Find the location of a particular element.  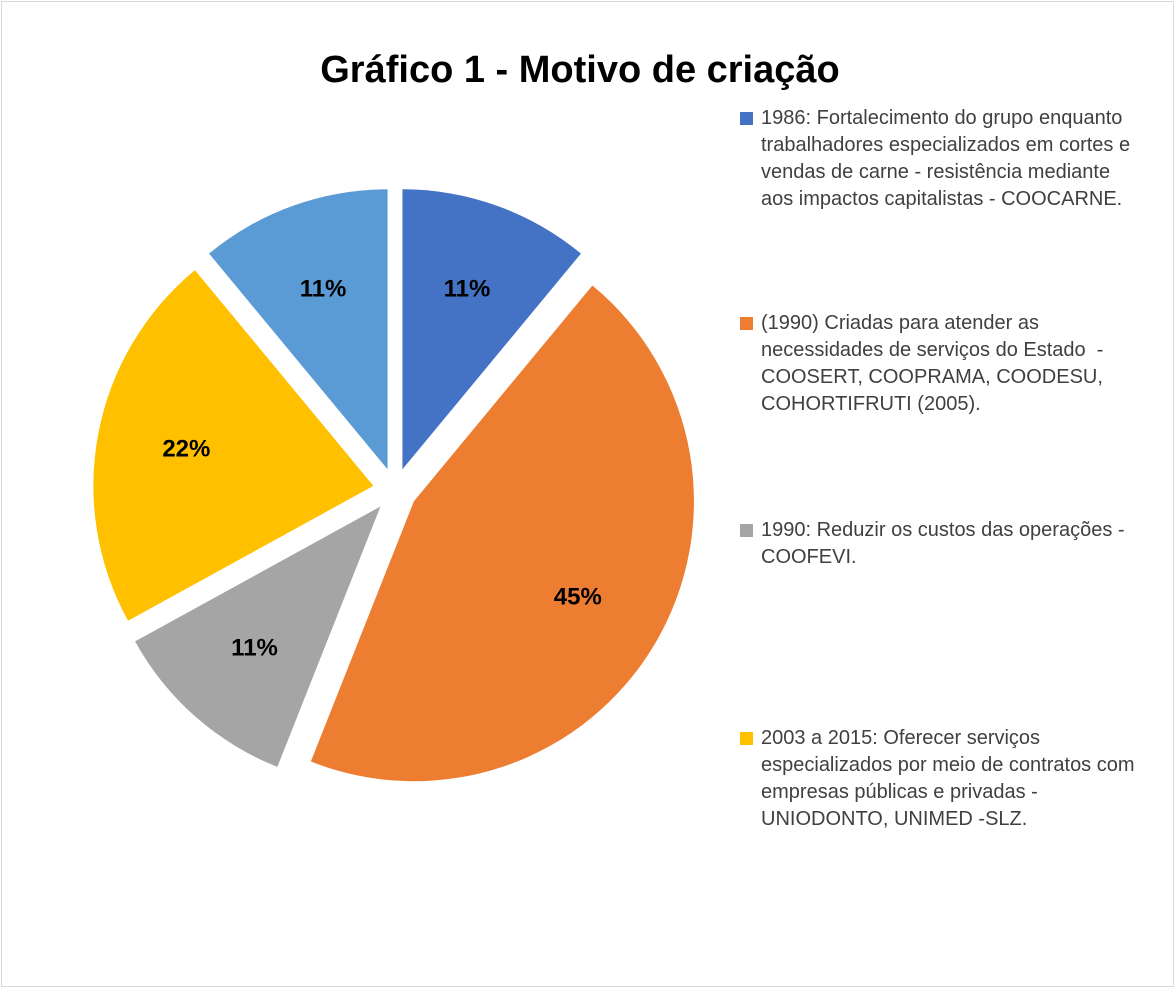

data-label: 22% is located at coordinates (186, 449).